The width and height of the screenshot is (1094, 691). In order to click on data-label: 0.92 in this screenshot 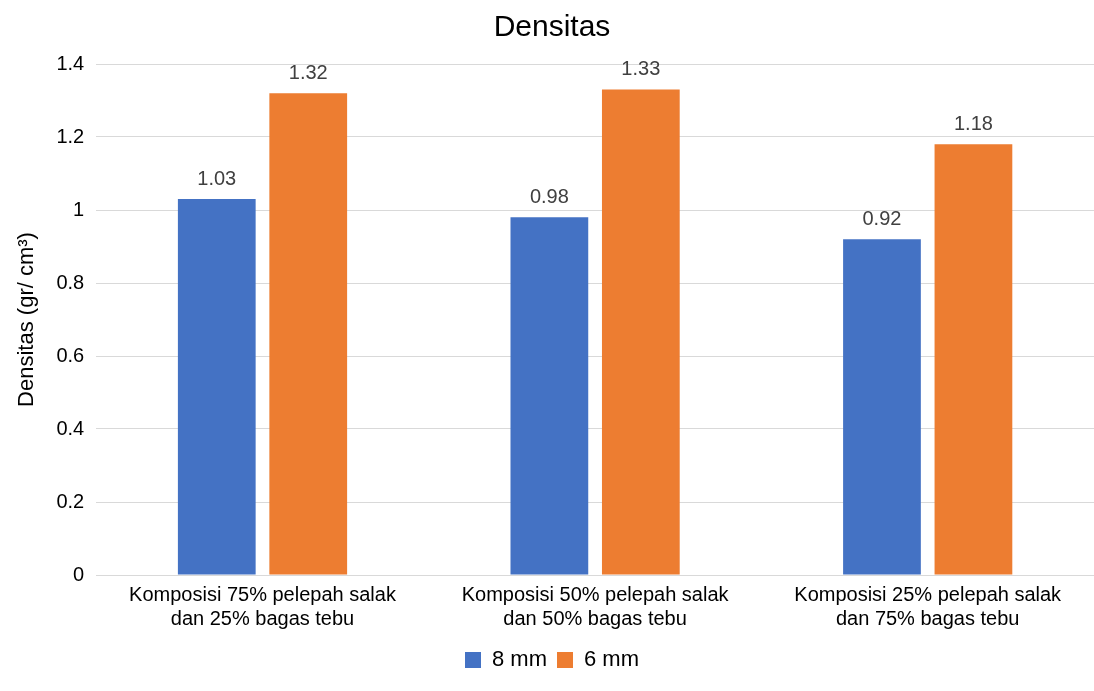, I will do `click(882, 217)`.